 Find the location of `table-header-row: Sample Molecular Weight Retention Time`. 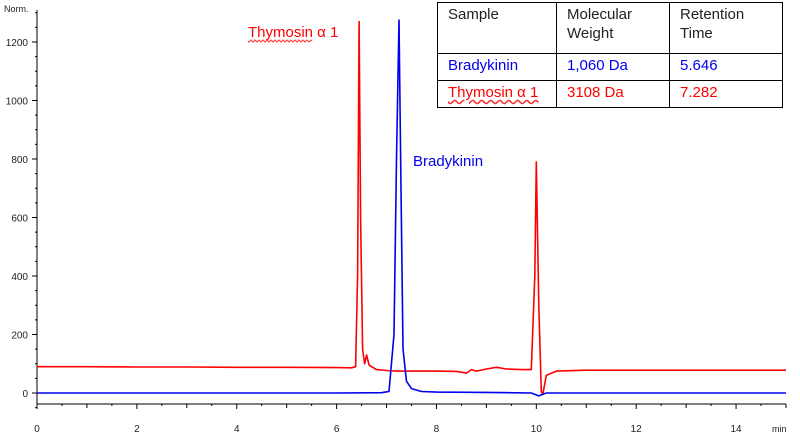

table-header-row: Sample Molecular Weight Retention Time is located at coordinates (610, 28).